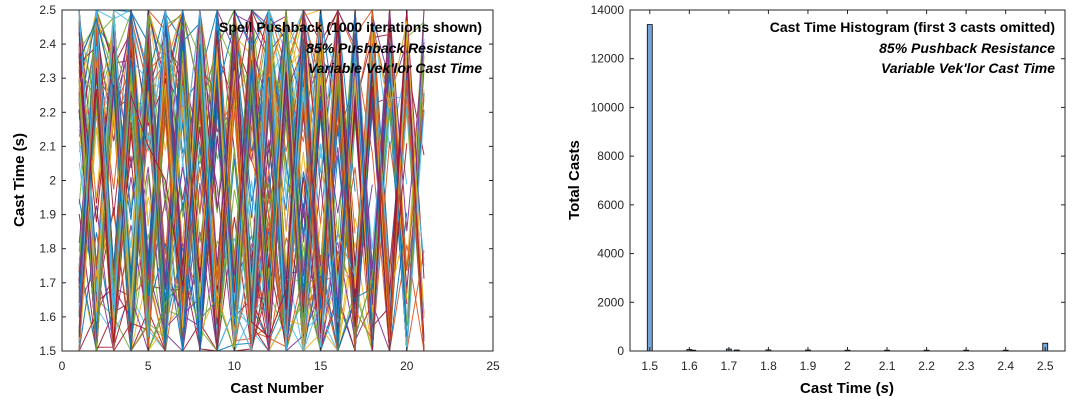  What do you see at coordinates (47, 249) in the screenshot?
I see `plot1-y-tick-label: 1.8` at bounding box center [47, 249].